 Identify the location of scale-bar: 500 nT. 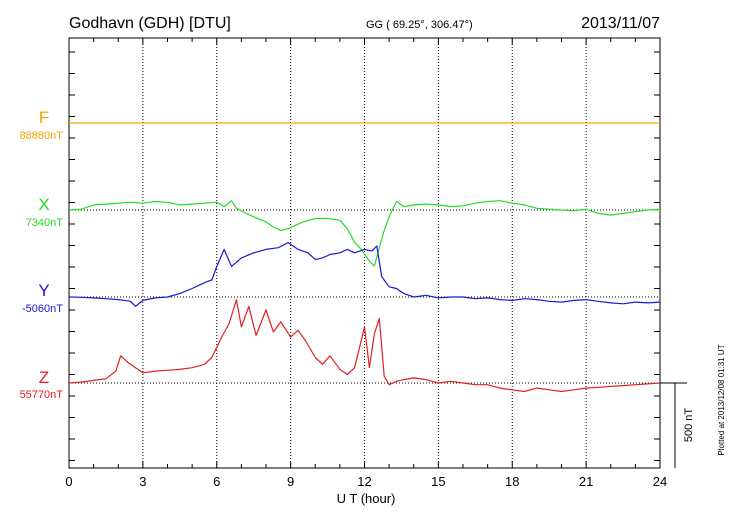
(677, 425).